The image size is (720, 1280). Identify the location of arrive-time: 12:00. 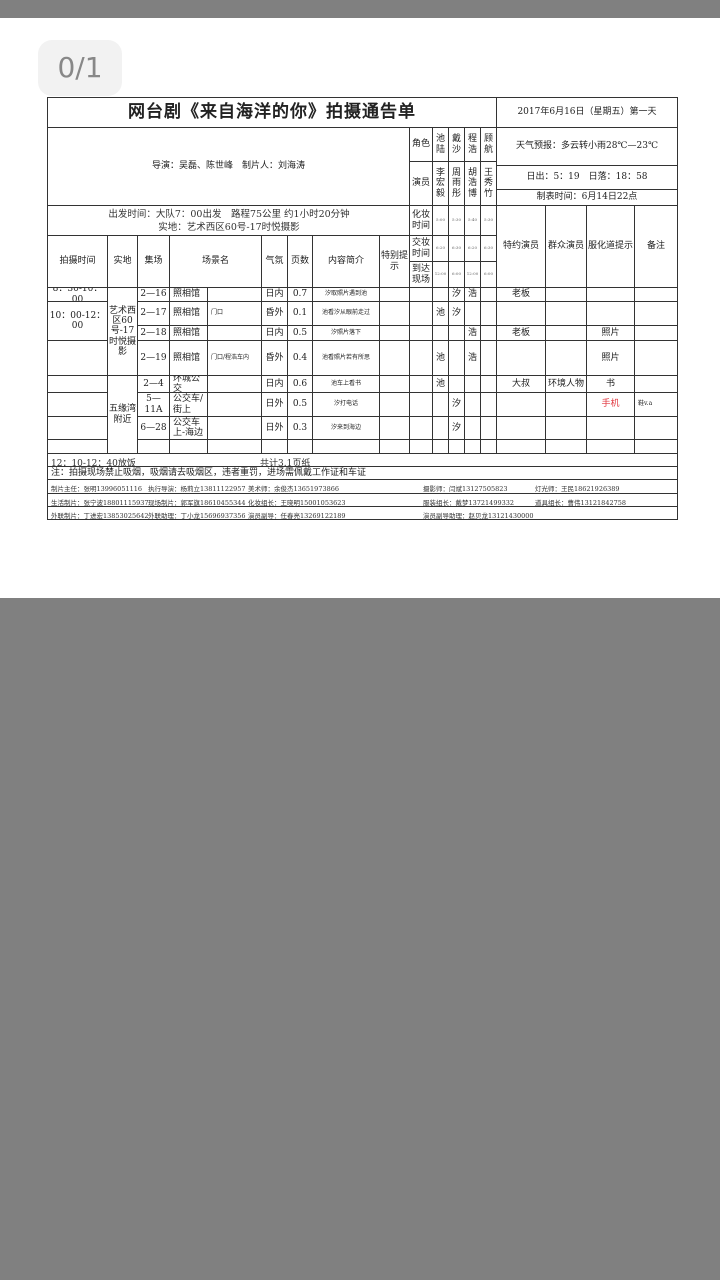
(472, 274).